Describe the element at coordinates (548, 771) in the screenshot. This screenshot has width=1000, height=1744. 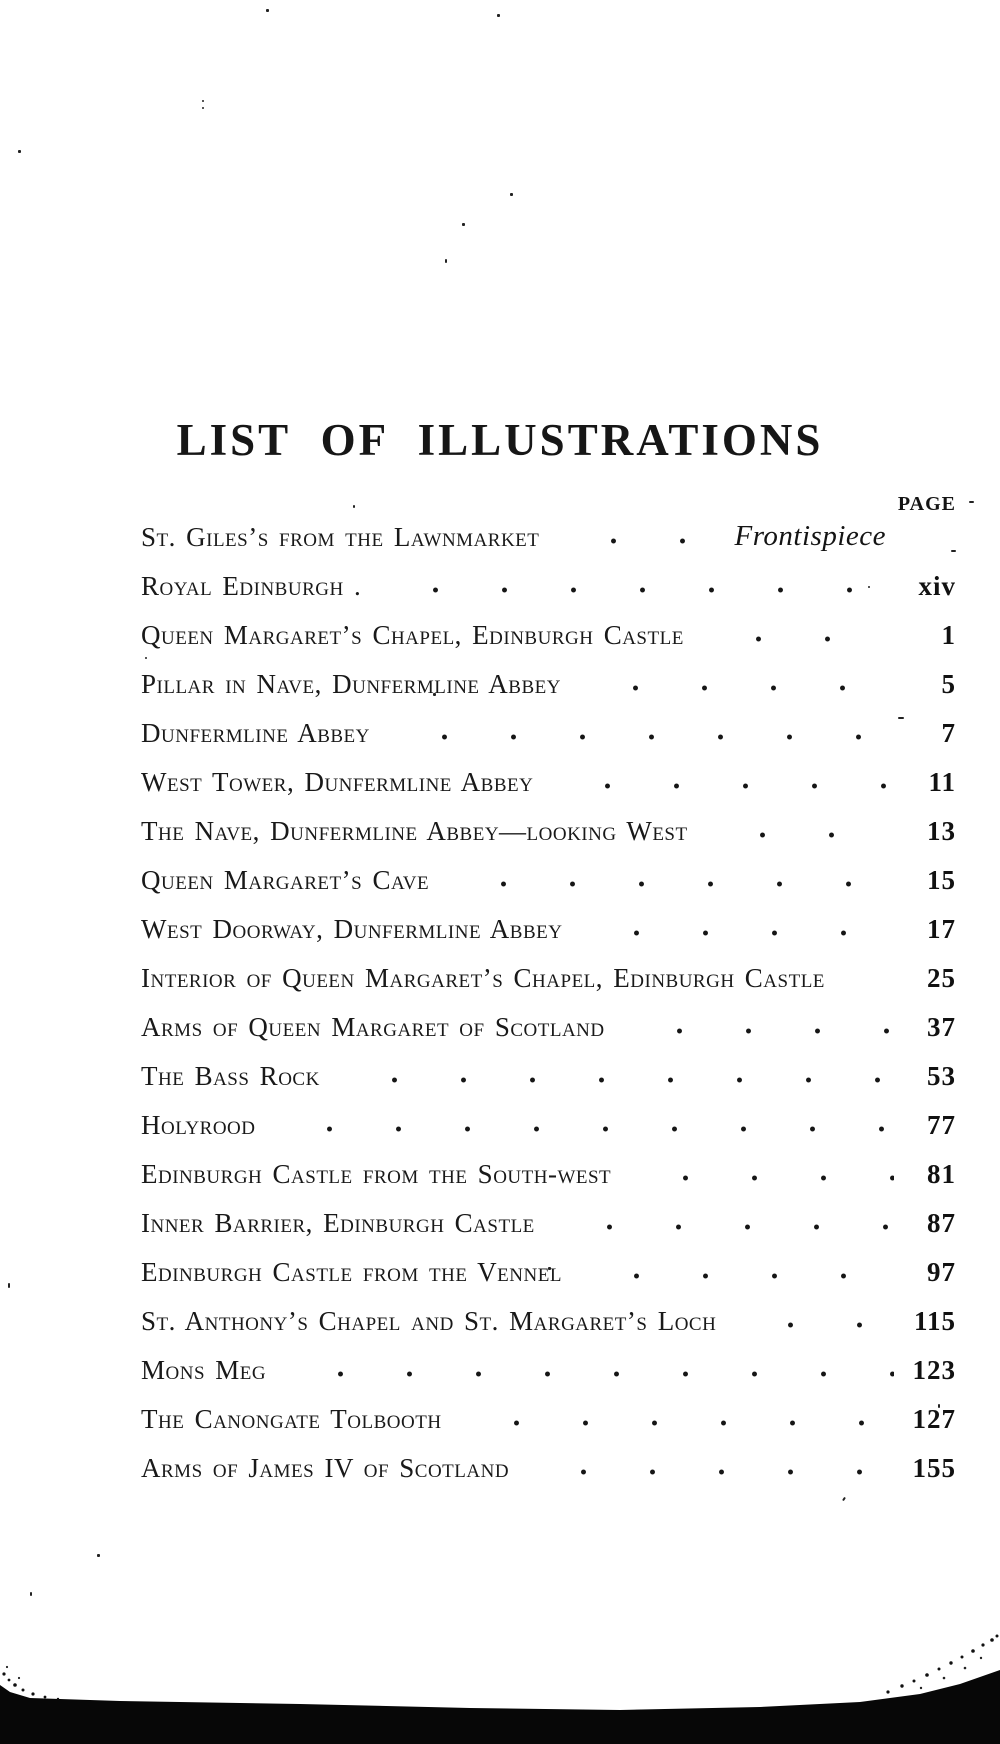
I see `toc-row: West Tower, Dunfermline Abbey 11` at that location.